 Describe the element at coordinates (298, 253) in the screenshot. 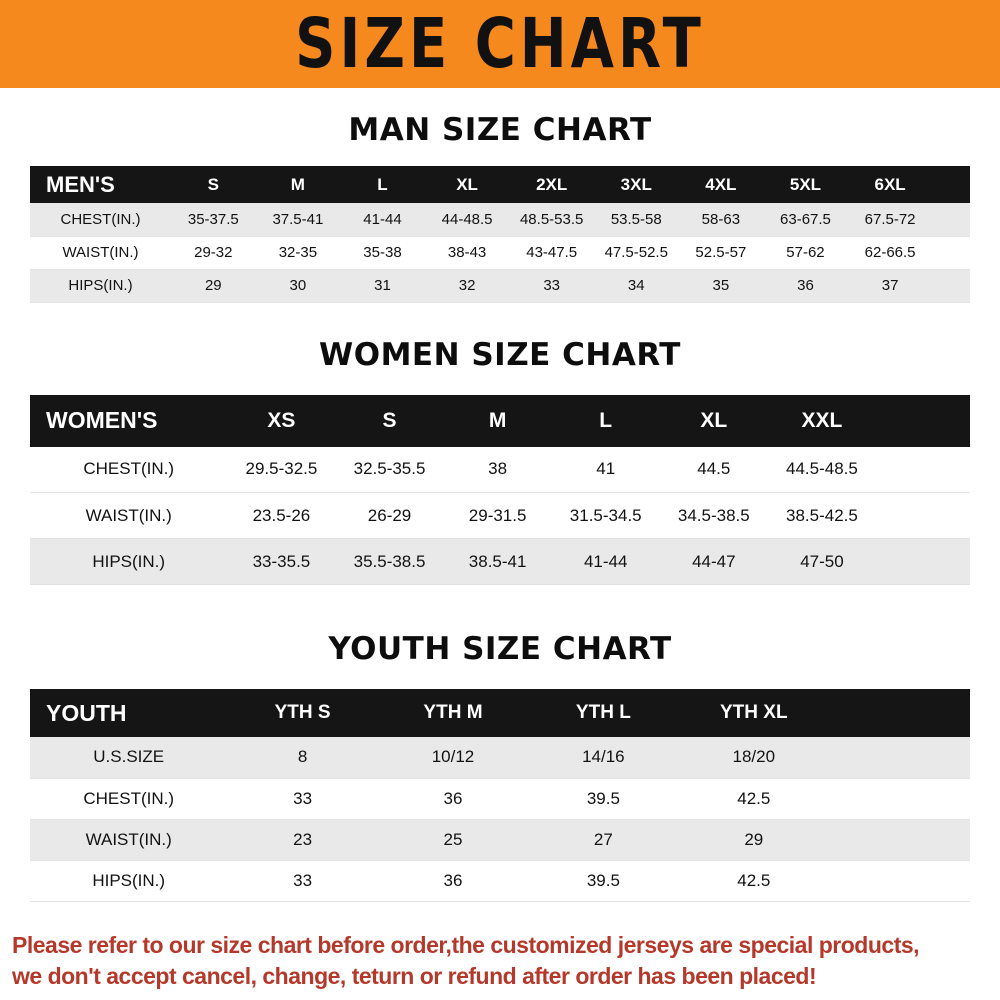

I see `value-cell: 32-35` at that location.